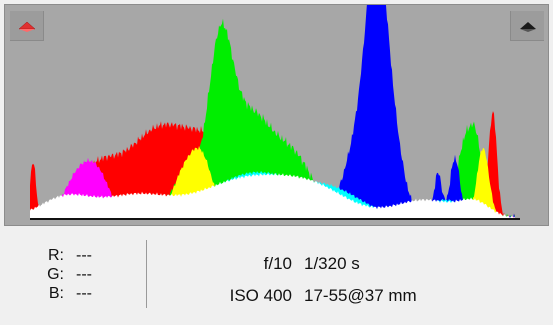 This screenshot has height=325, width=553. I want to click on iso-value: ISO 400, so click(260, 295).